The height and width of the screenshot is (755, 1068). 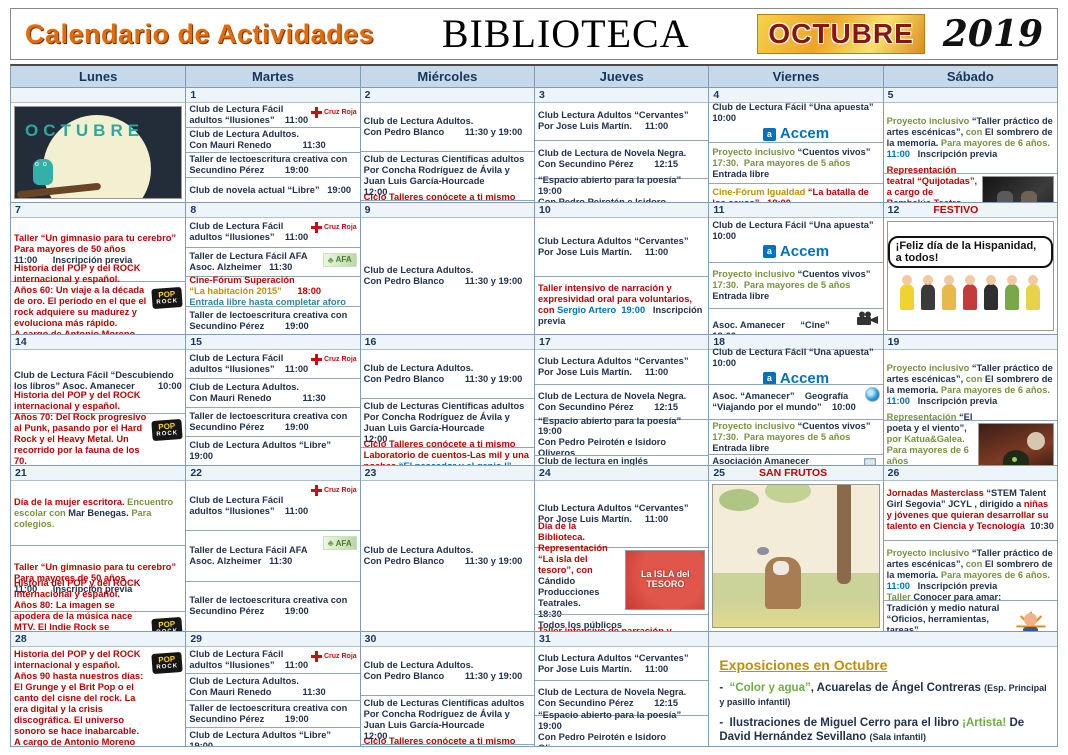 I want to click on text-segment: Asoc. Amanecer “Cine” 18:00, so click(x=771, y=326).